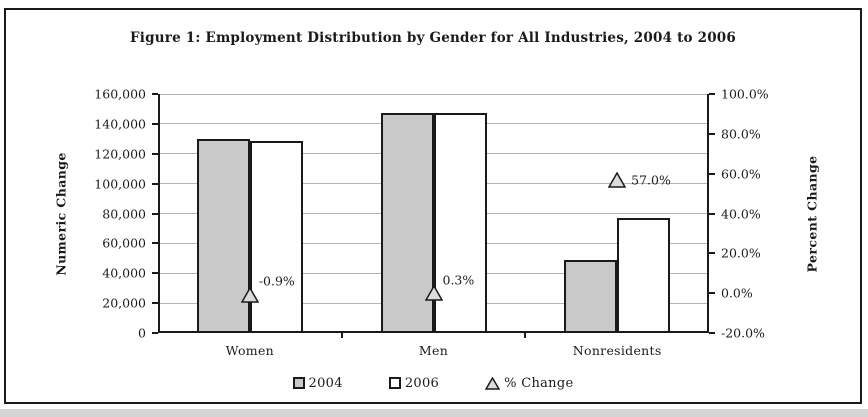  I want to click on legend: 2004 2006 % Change, so click(433, 383).